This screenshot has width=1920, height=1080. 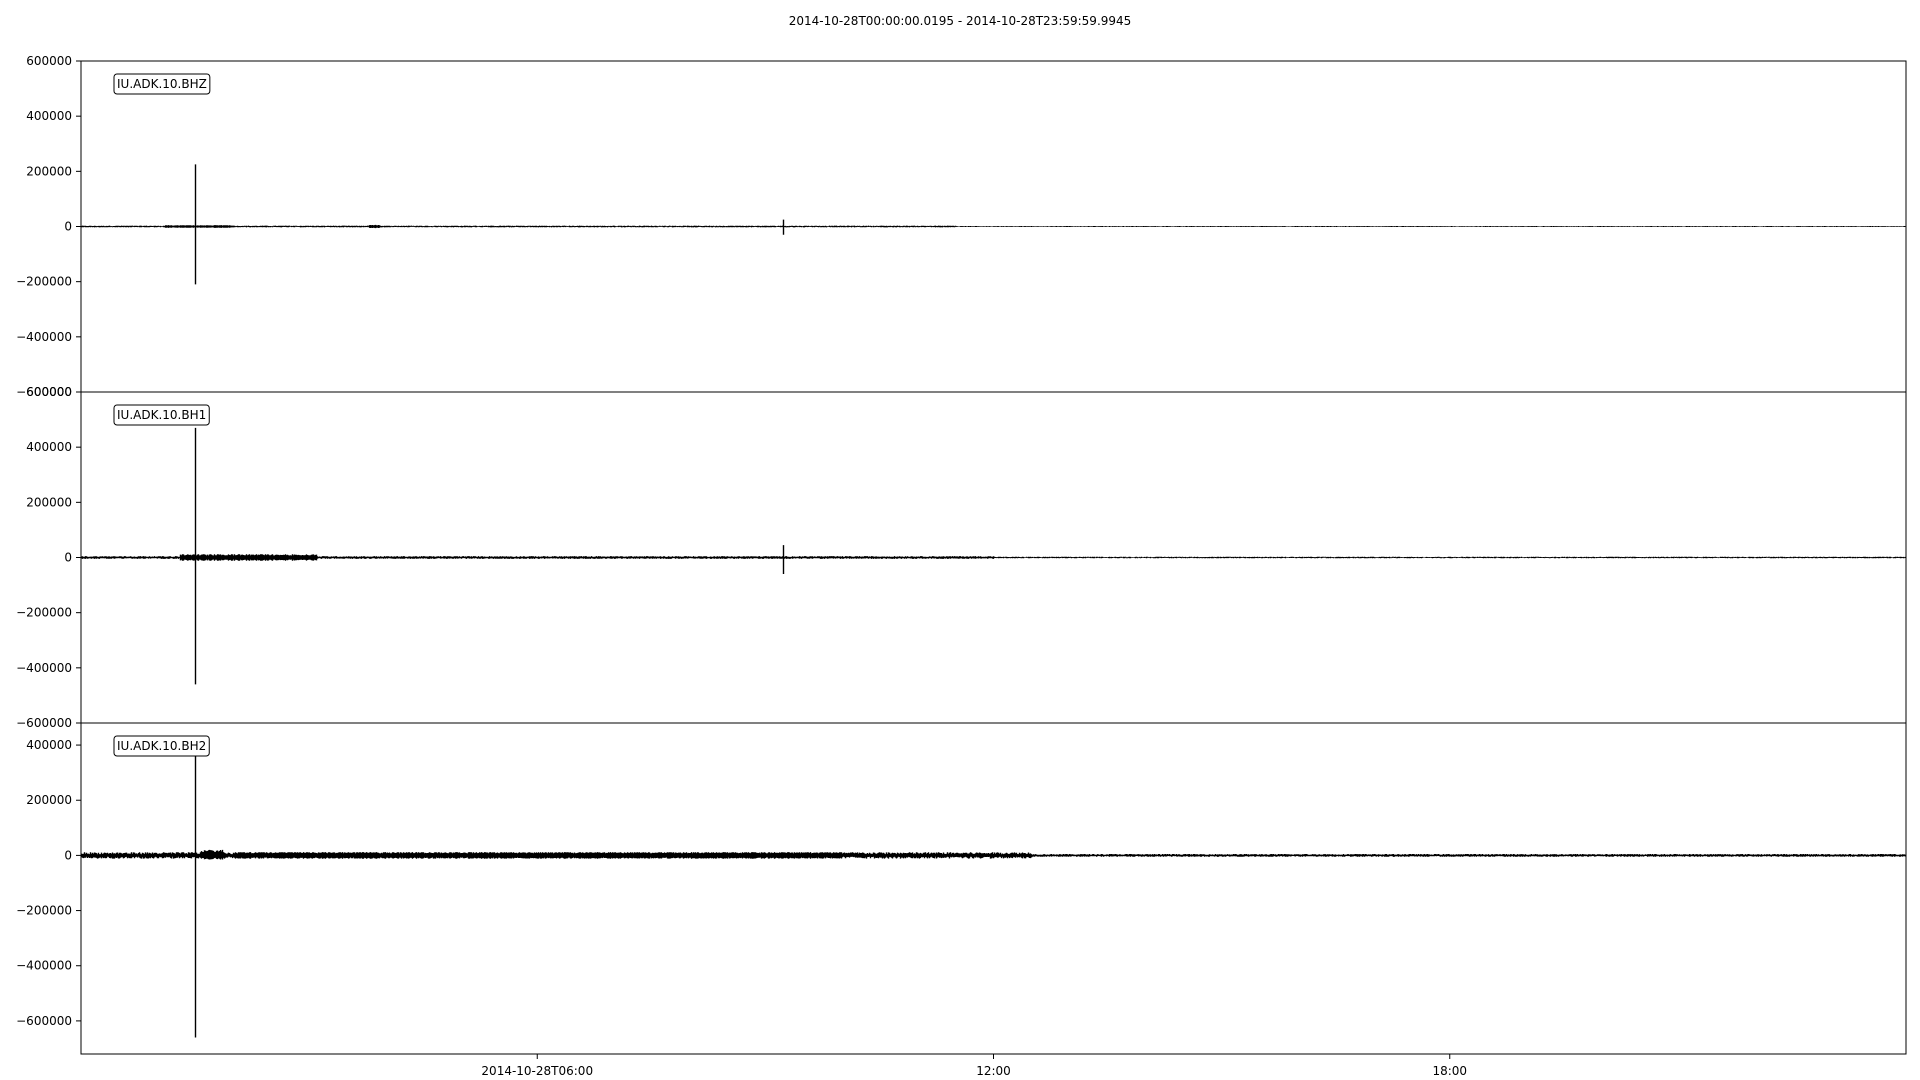 I want to click on channel-label: IU.ADK.10.BH2, so click(x=161, y=746).